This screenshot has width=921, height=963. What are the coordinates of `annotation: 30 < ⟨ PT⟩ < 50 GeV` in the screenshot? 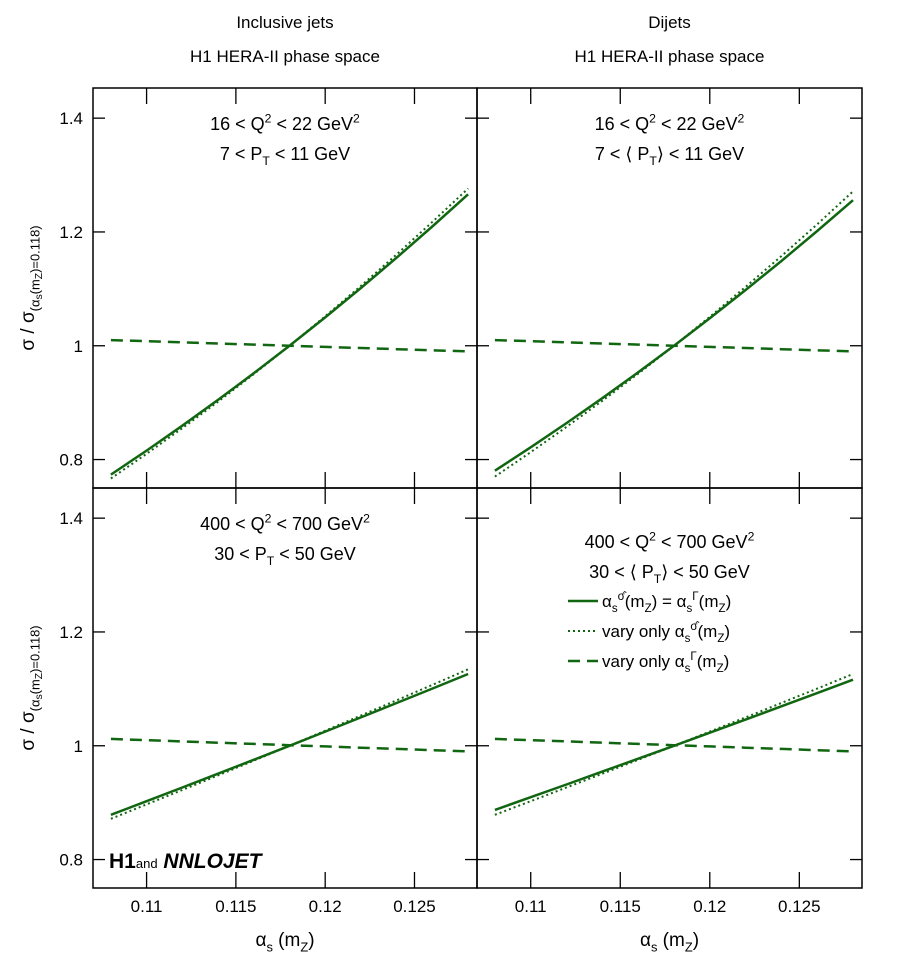 It's located at (669, 574).